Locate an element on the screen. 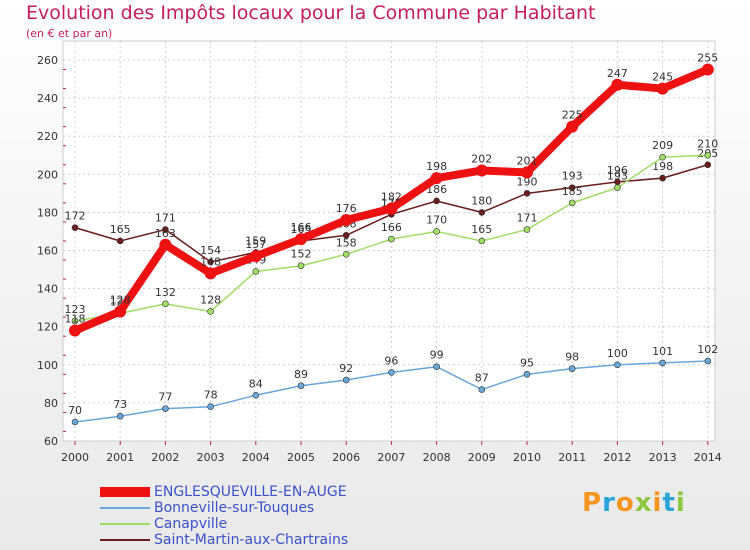 This screenshot has width=750, height=550. data-label: 92 is located at coordinates (346, 368).